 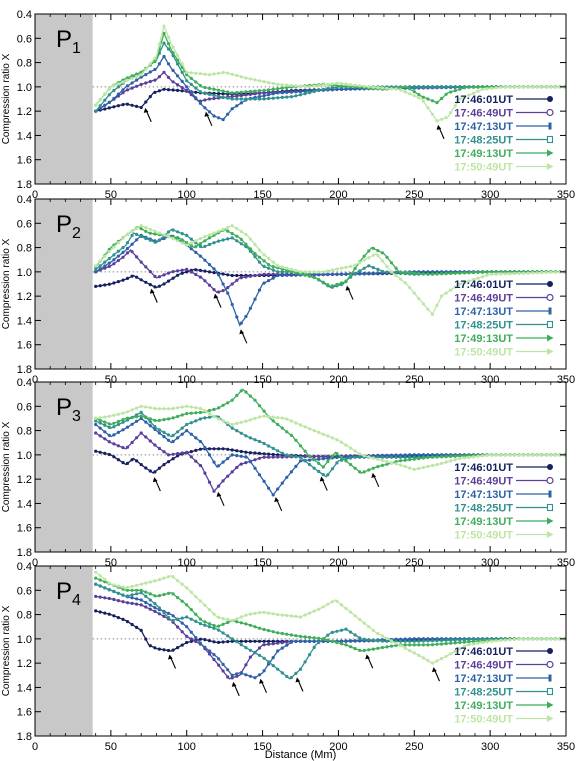 I want to click on x-tick-label: 0, so click(x=35, y=195).